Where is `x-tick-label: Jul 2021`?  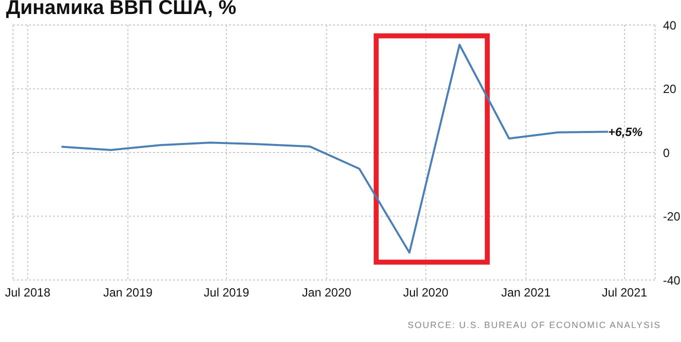
x-tick-label: Jul 2021 is located at coordinates (625, 293).